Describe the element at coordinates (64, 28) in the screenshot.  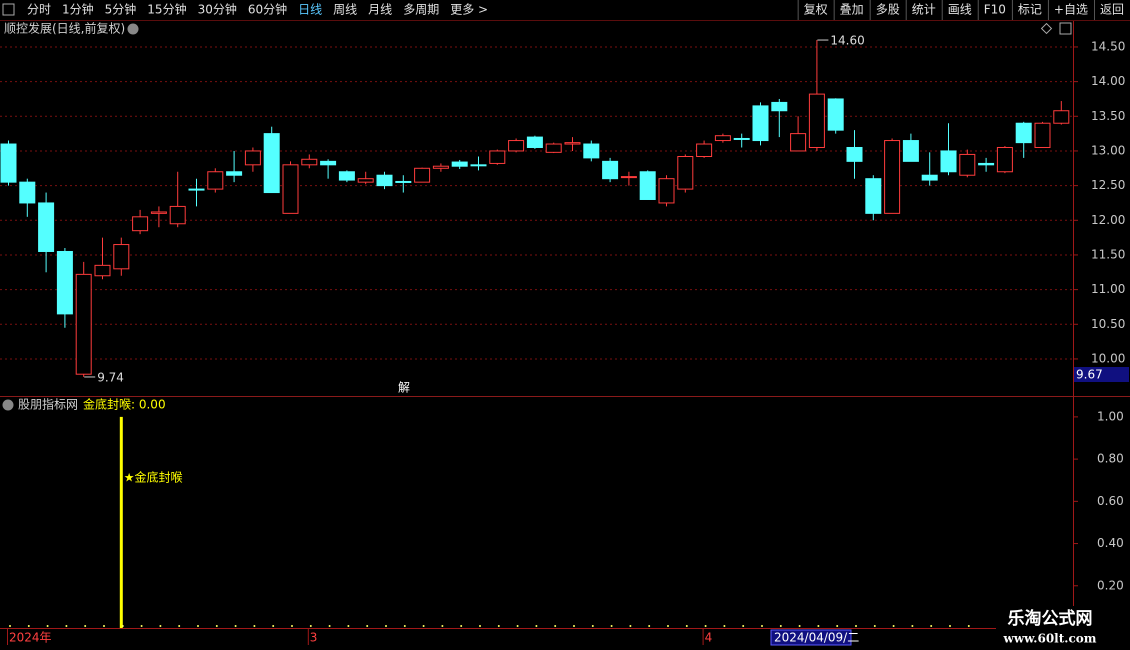
I see `chart-title: 顺控发展(日线,前复权)` at that location.